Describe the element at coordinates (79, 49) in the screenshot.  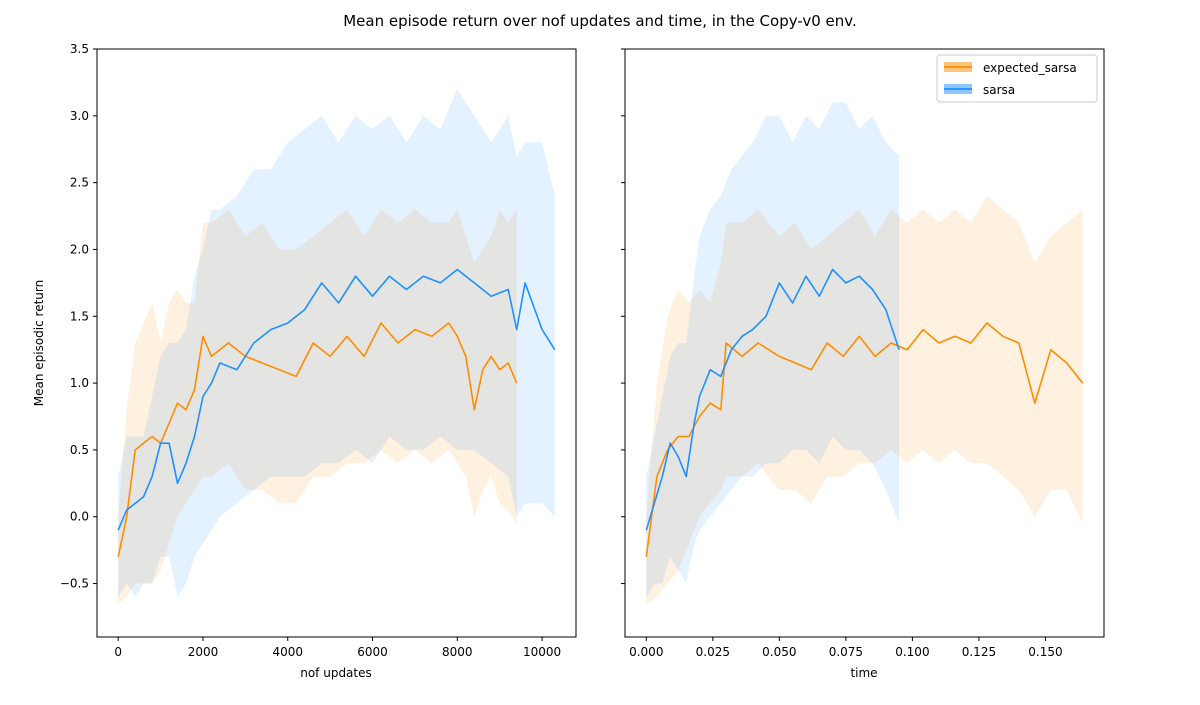
I see `left-y-tick-label: 3.5` at that location.